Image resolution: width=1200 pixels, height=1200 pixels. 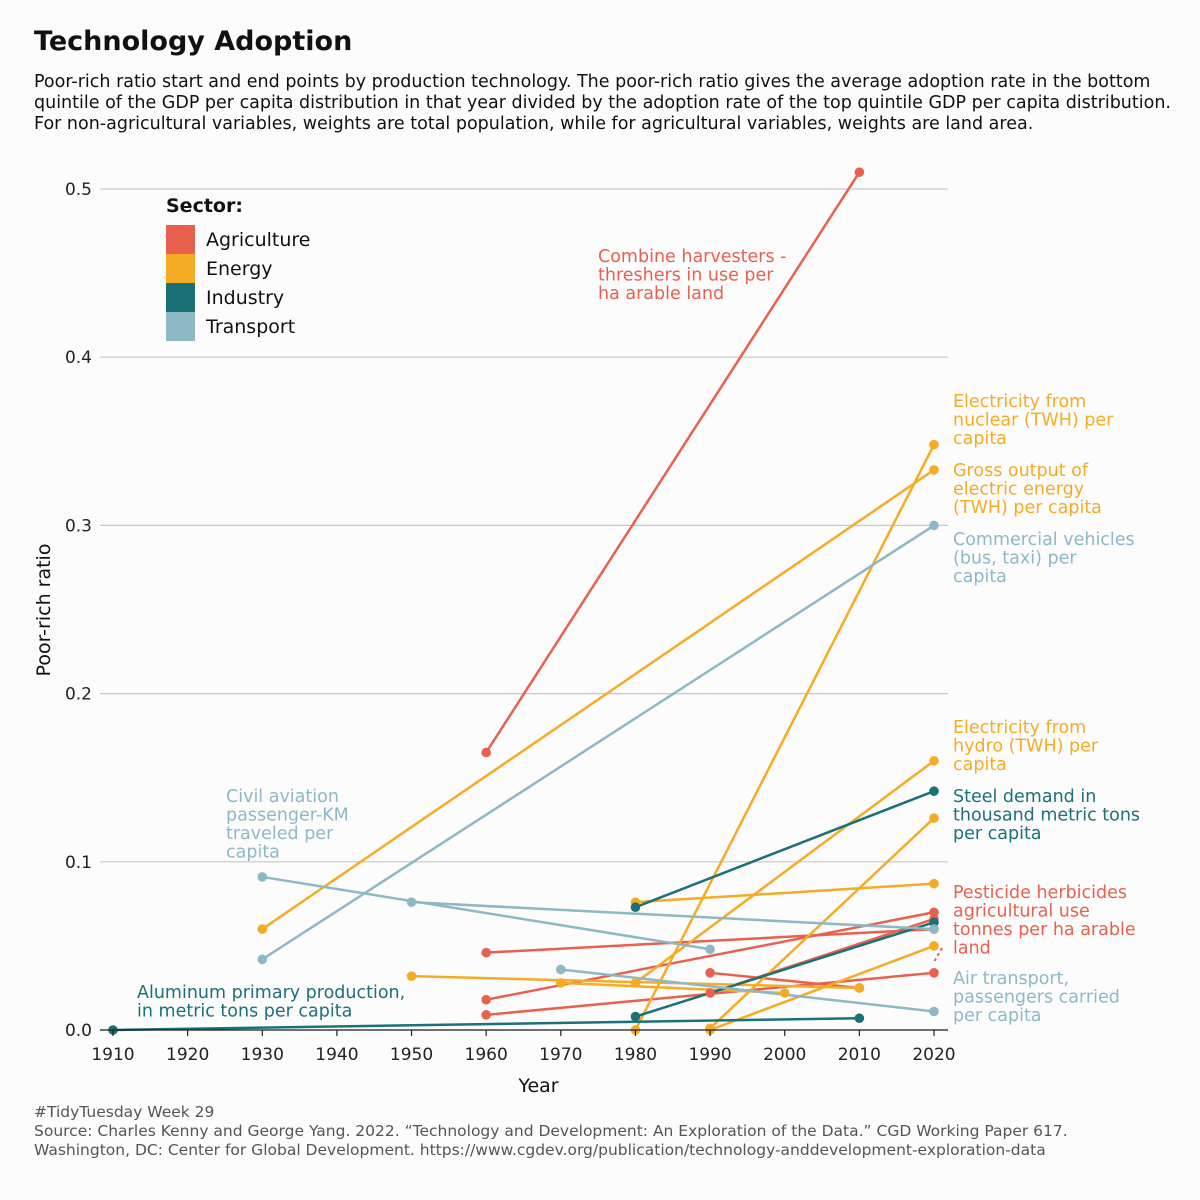 I want to click on caption-line-1: #TidyTuesday Week 29, so click(x=124, y=1112).